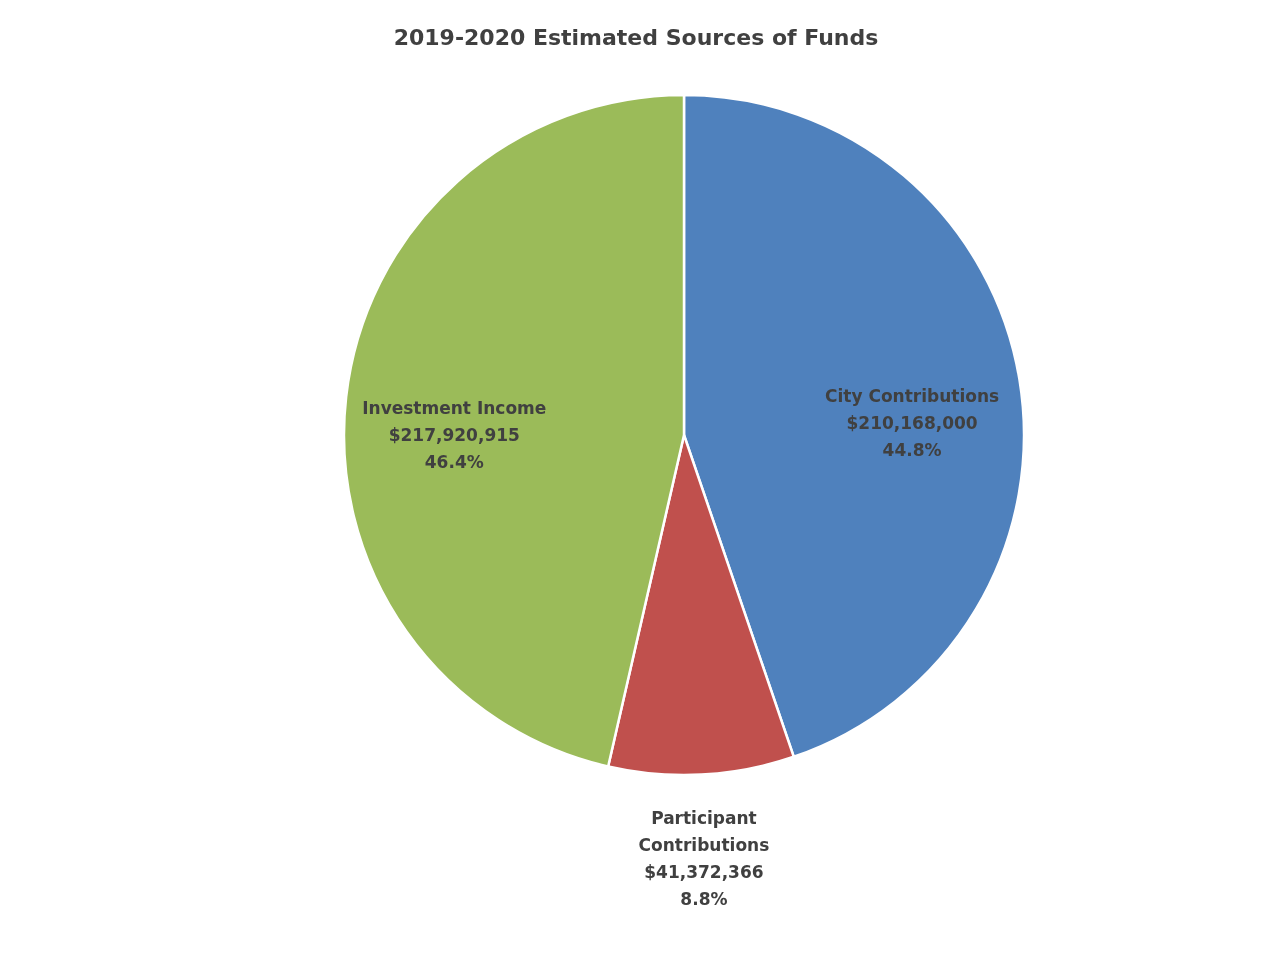 The height and width of the screenshot is (955, 1272). I want to click on data-label: $210,168,000 44.8%, so click(912, 437).